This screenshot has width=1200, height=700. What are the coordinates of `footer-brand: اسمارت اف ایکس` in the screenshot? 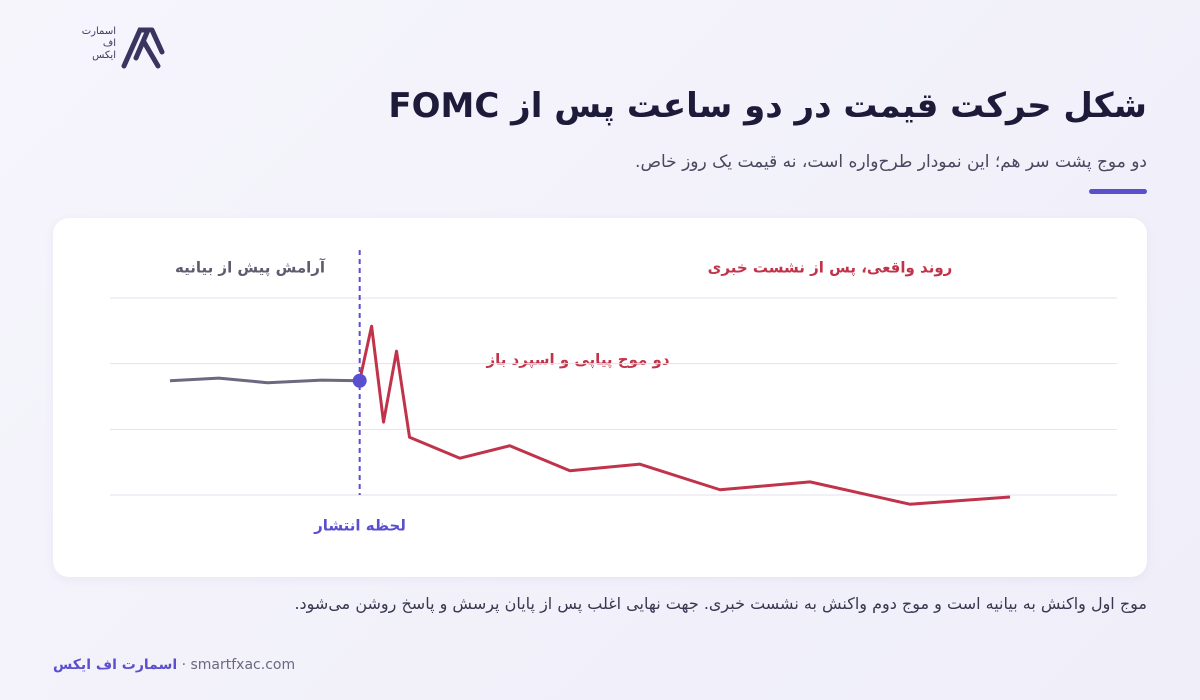 It's located at (115, 665).